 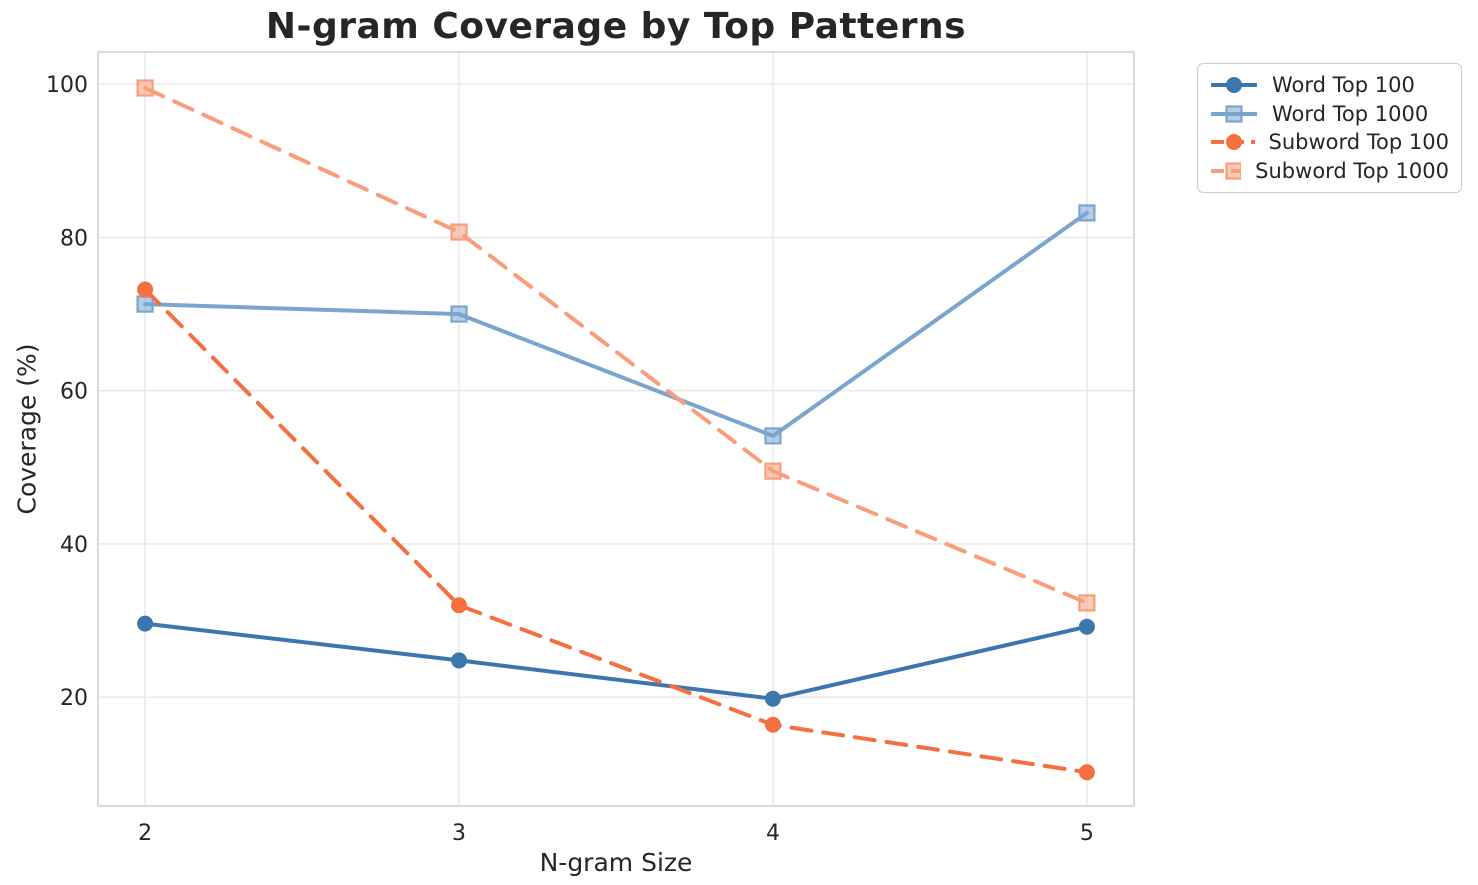 What do you see at coordinates (616, 862) in the screenshot?
I see `x-axis-label: N-gram Size` at bounding box center [616, 862].